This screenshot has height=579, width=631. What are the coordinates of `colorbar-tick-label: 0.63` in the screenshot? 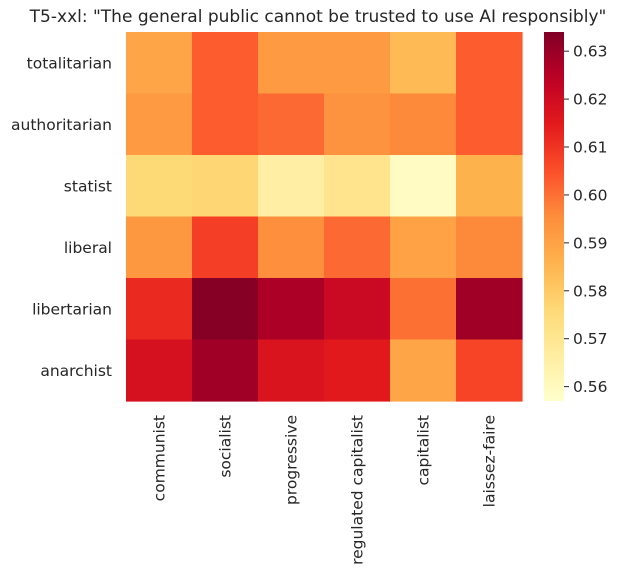 It's located at (590, 52).